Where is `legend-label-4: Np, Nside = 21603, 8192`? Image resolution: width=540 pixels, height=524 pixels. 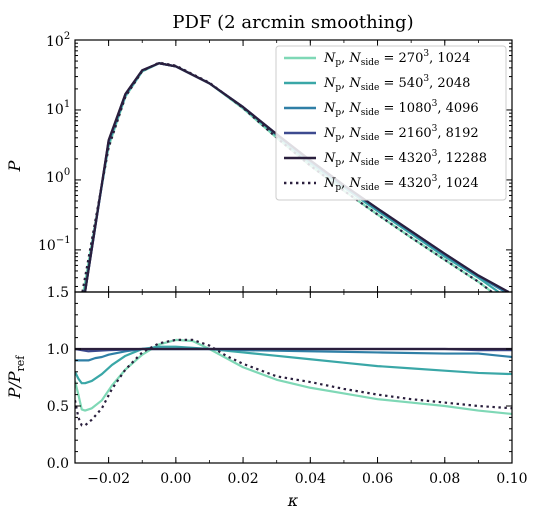
legend-label-4: Np, Nside = 21603, 8192 is located at coordinates (401, 133).